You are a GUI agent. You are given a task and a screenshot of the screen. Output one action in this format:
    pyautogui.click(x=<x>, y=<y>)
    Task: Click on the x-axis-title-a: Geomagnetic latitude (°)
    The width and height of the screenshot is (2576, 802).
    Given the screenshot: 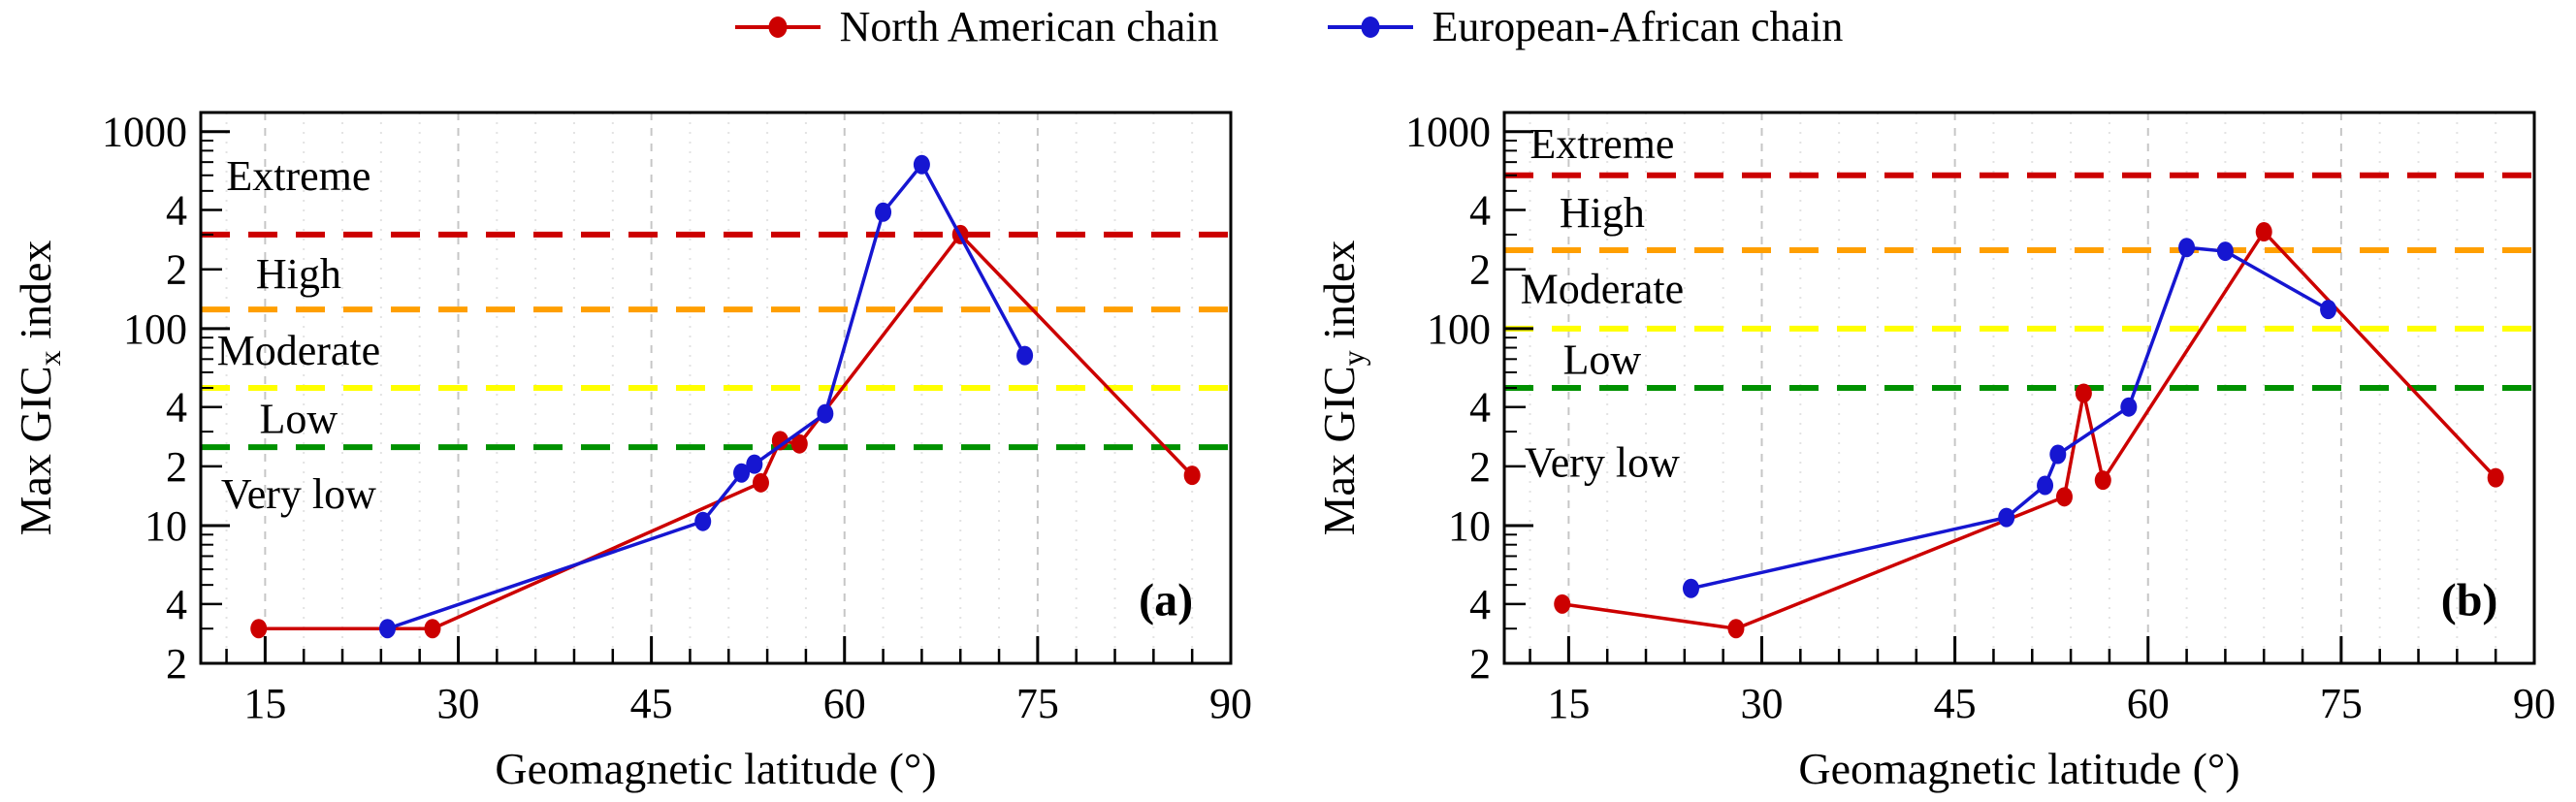 What is the action you would take?
    pyautogui.click(x=716, y=768)
    